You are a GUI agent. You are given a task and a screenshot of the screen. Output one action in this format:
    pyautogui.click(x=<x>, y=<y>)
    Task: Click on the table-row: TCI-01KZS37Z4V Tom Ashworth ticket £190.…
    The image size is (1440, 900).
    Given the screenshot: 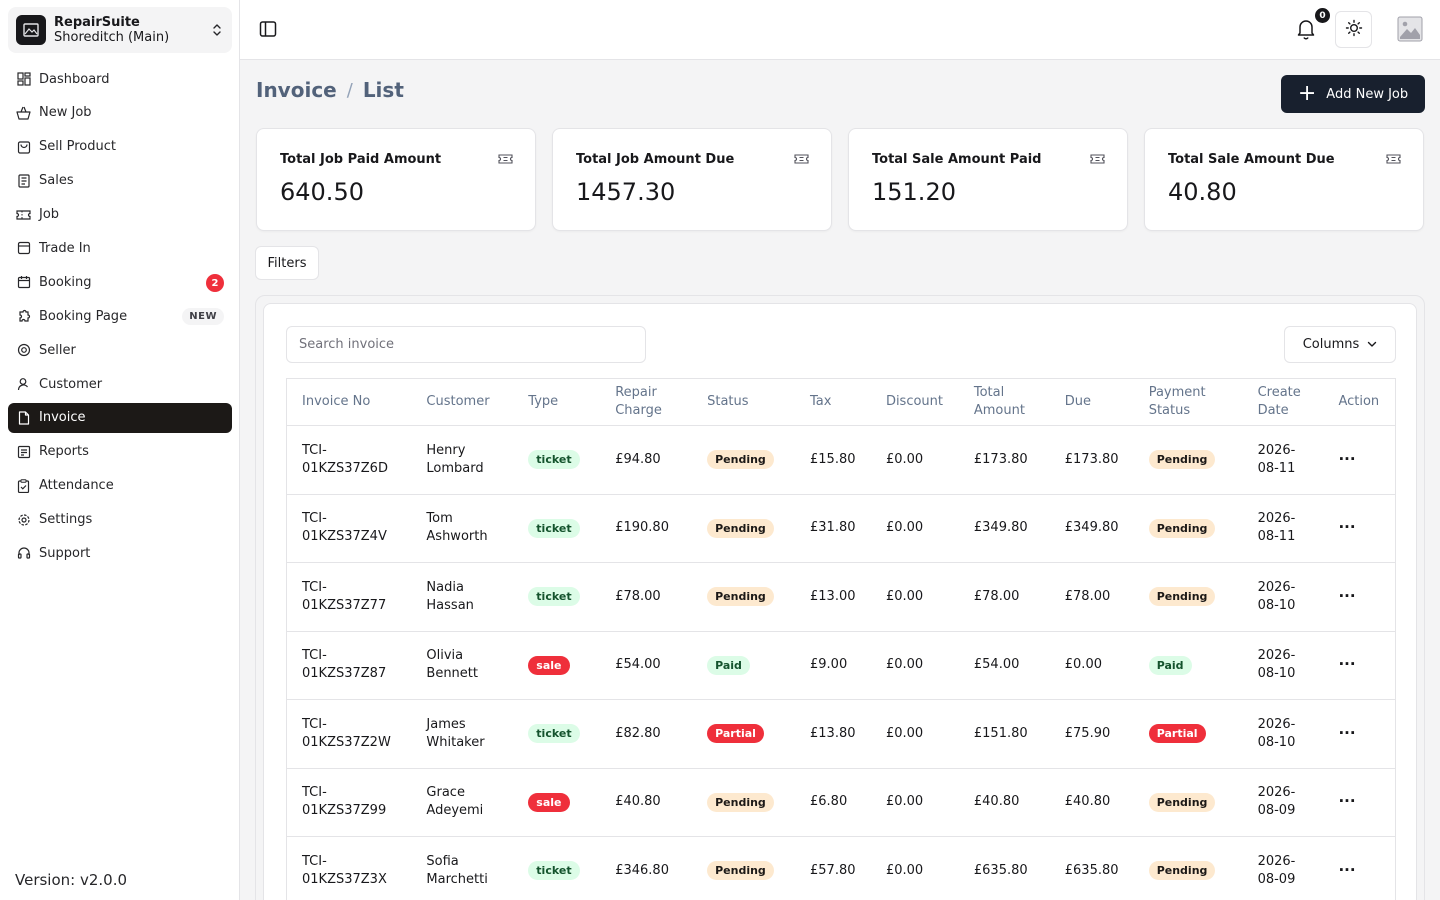 What is the action you would take?
    pyautogui.click(x=841, y=528)
    